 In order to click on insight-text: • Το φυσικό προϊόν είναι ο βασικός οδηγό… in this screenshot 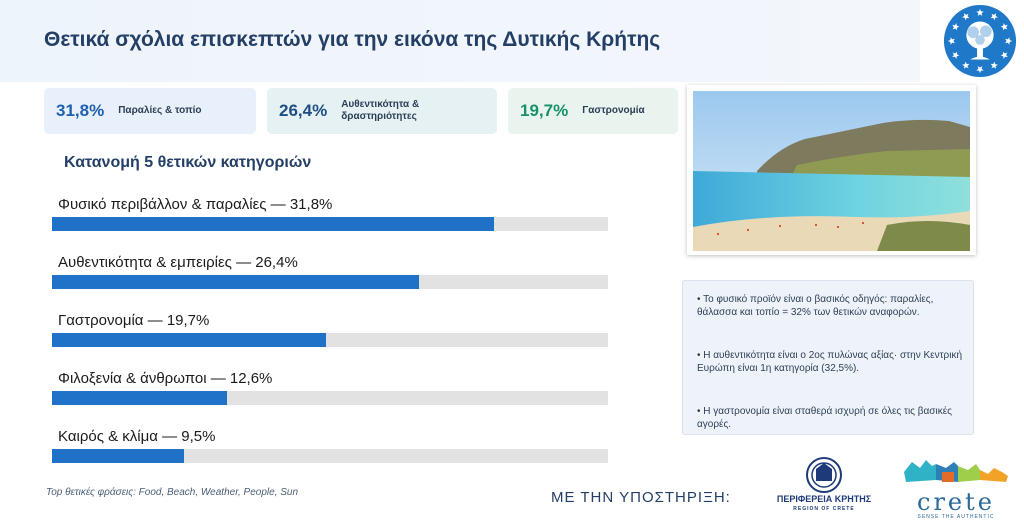, I will do `click(815, 306)`.